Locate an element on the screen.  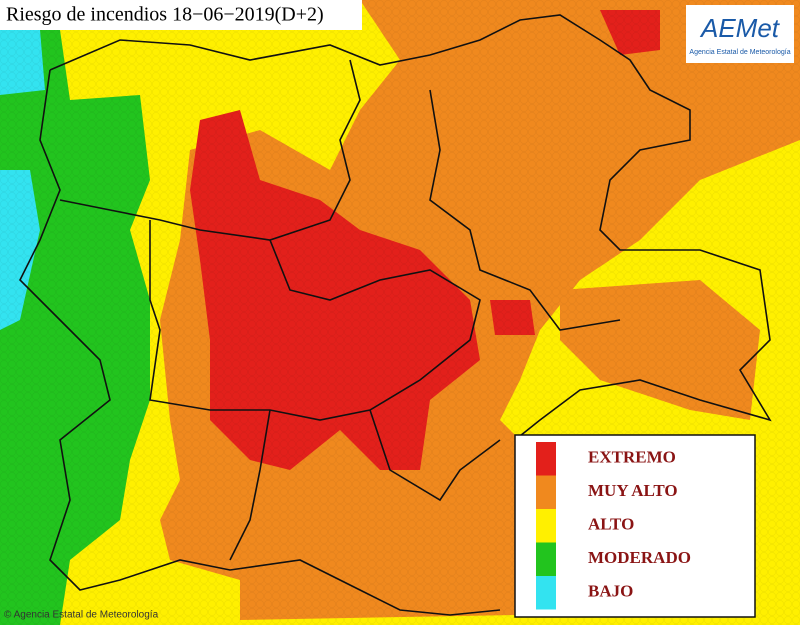
footer: © Agencia Estatal de Meteorología is located at coordinates (81, 615).